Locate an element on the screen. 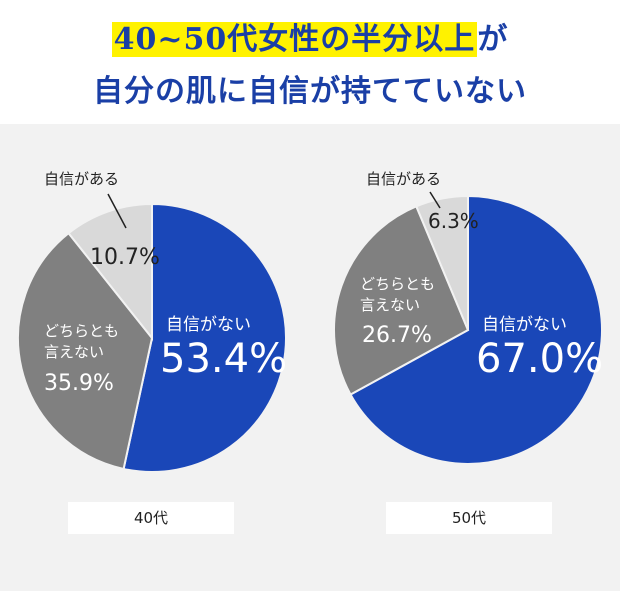 This screenshot has width=620, height=591. title-line-1: 40~50代女性の半分以上が is located at coordinates (310, 36).